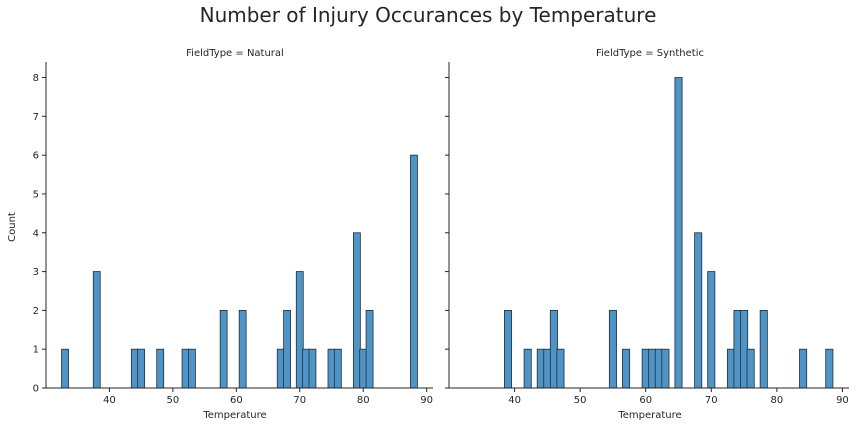 Image resolution: width=856 pixels, height=426 pixels. Describe the element at coordinates (235, 53) in the screenshot. I see `panel-title-natural: FieldType = Natural` at that location.